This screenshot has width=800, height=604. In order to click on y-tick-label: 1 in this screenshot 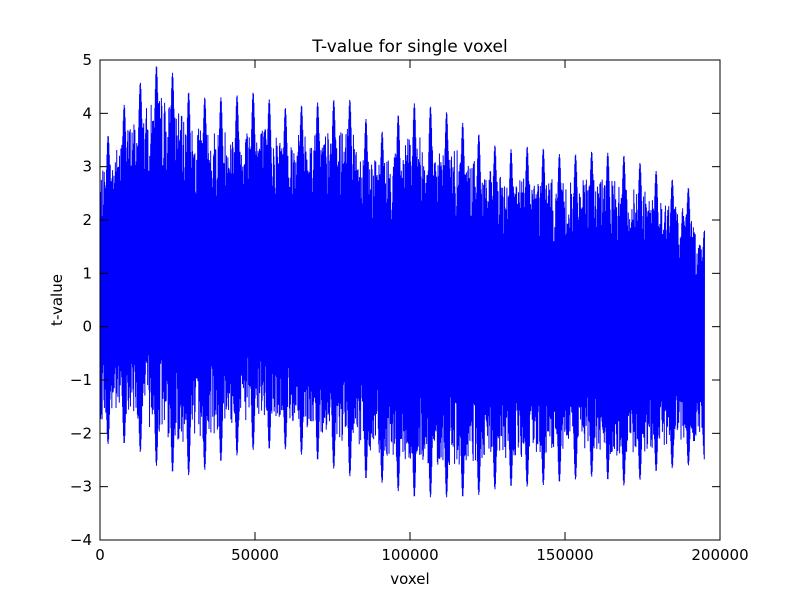, I will do `click(87, 273)`.